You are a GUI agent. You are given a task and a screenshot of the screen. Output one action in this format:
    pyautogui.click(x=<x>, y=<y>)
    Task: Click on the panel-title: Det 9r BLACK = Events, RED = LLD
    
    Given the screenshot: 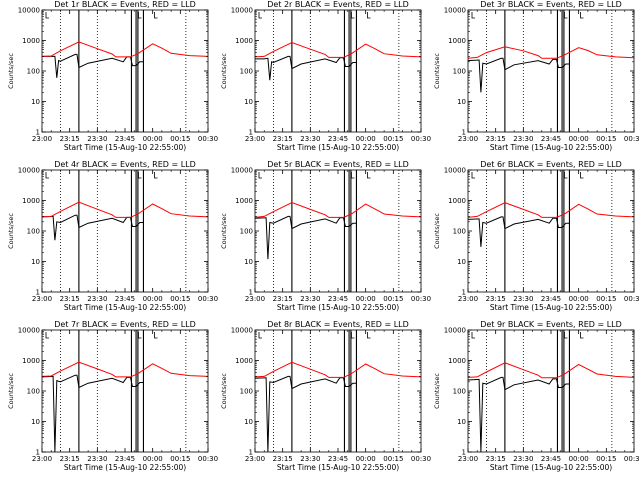 What is the action you would take?
    pyautogui.click(x=551, y=324)
    